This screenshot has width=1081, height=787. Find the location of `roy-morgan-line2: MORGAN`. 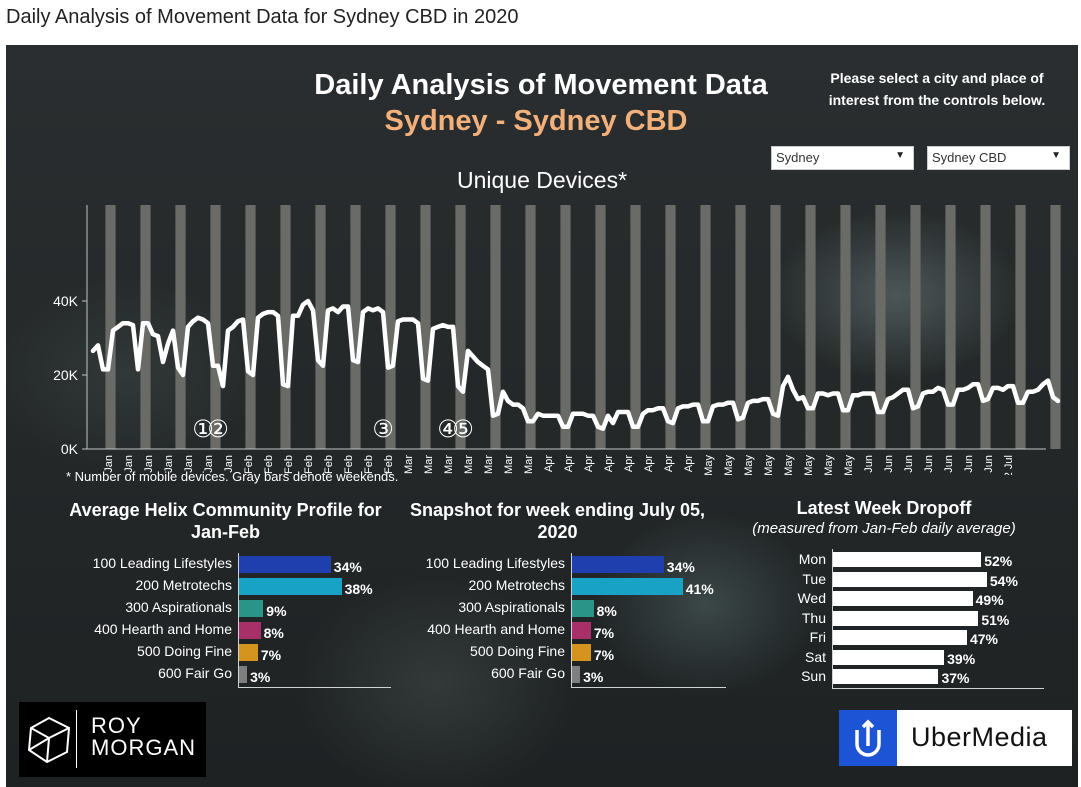

roy-morgan-line2: MORGAN is located at coordinates (143, 747).